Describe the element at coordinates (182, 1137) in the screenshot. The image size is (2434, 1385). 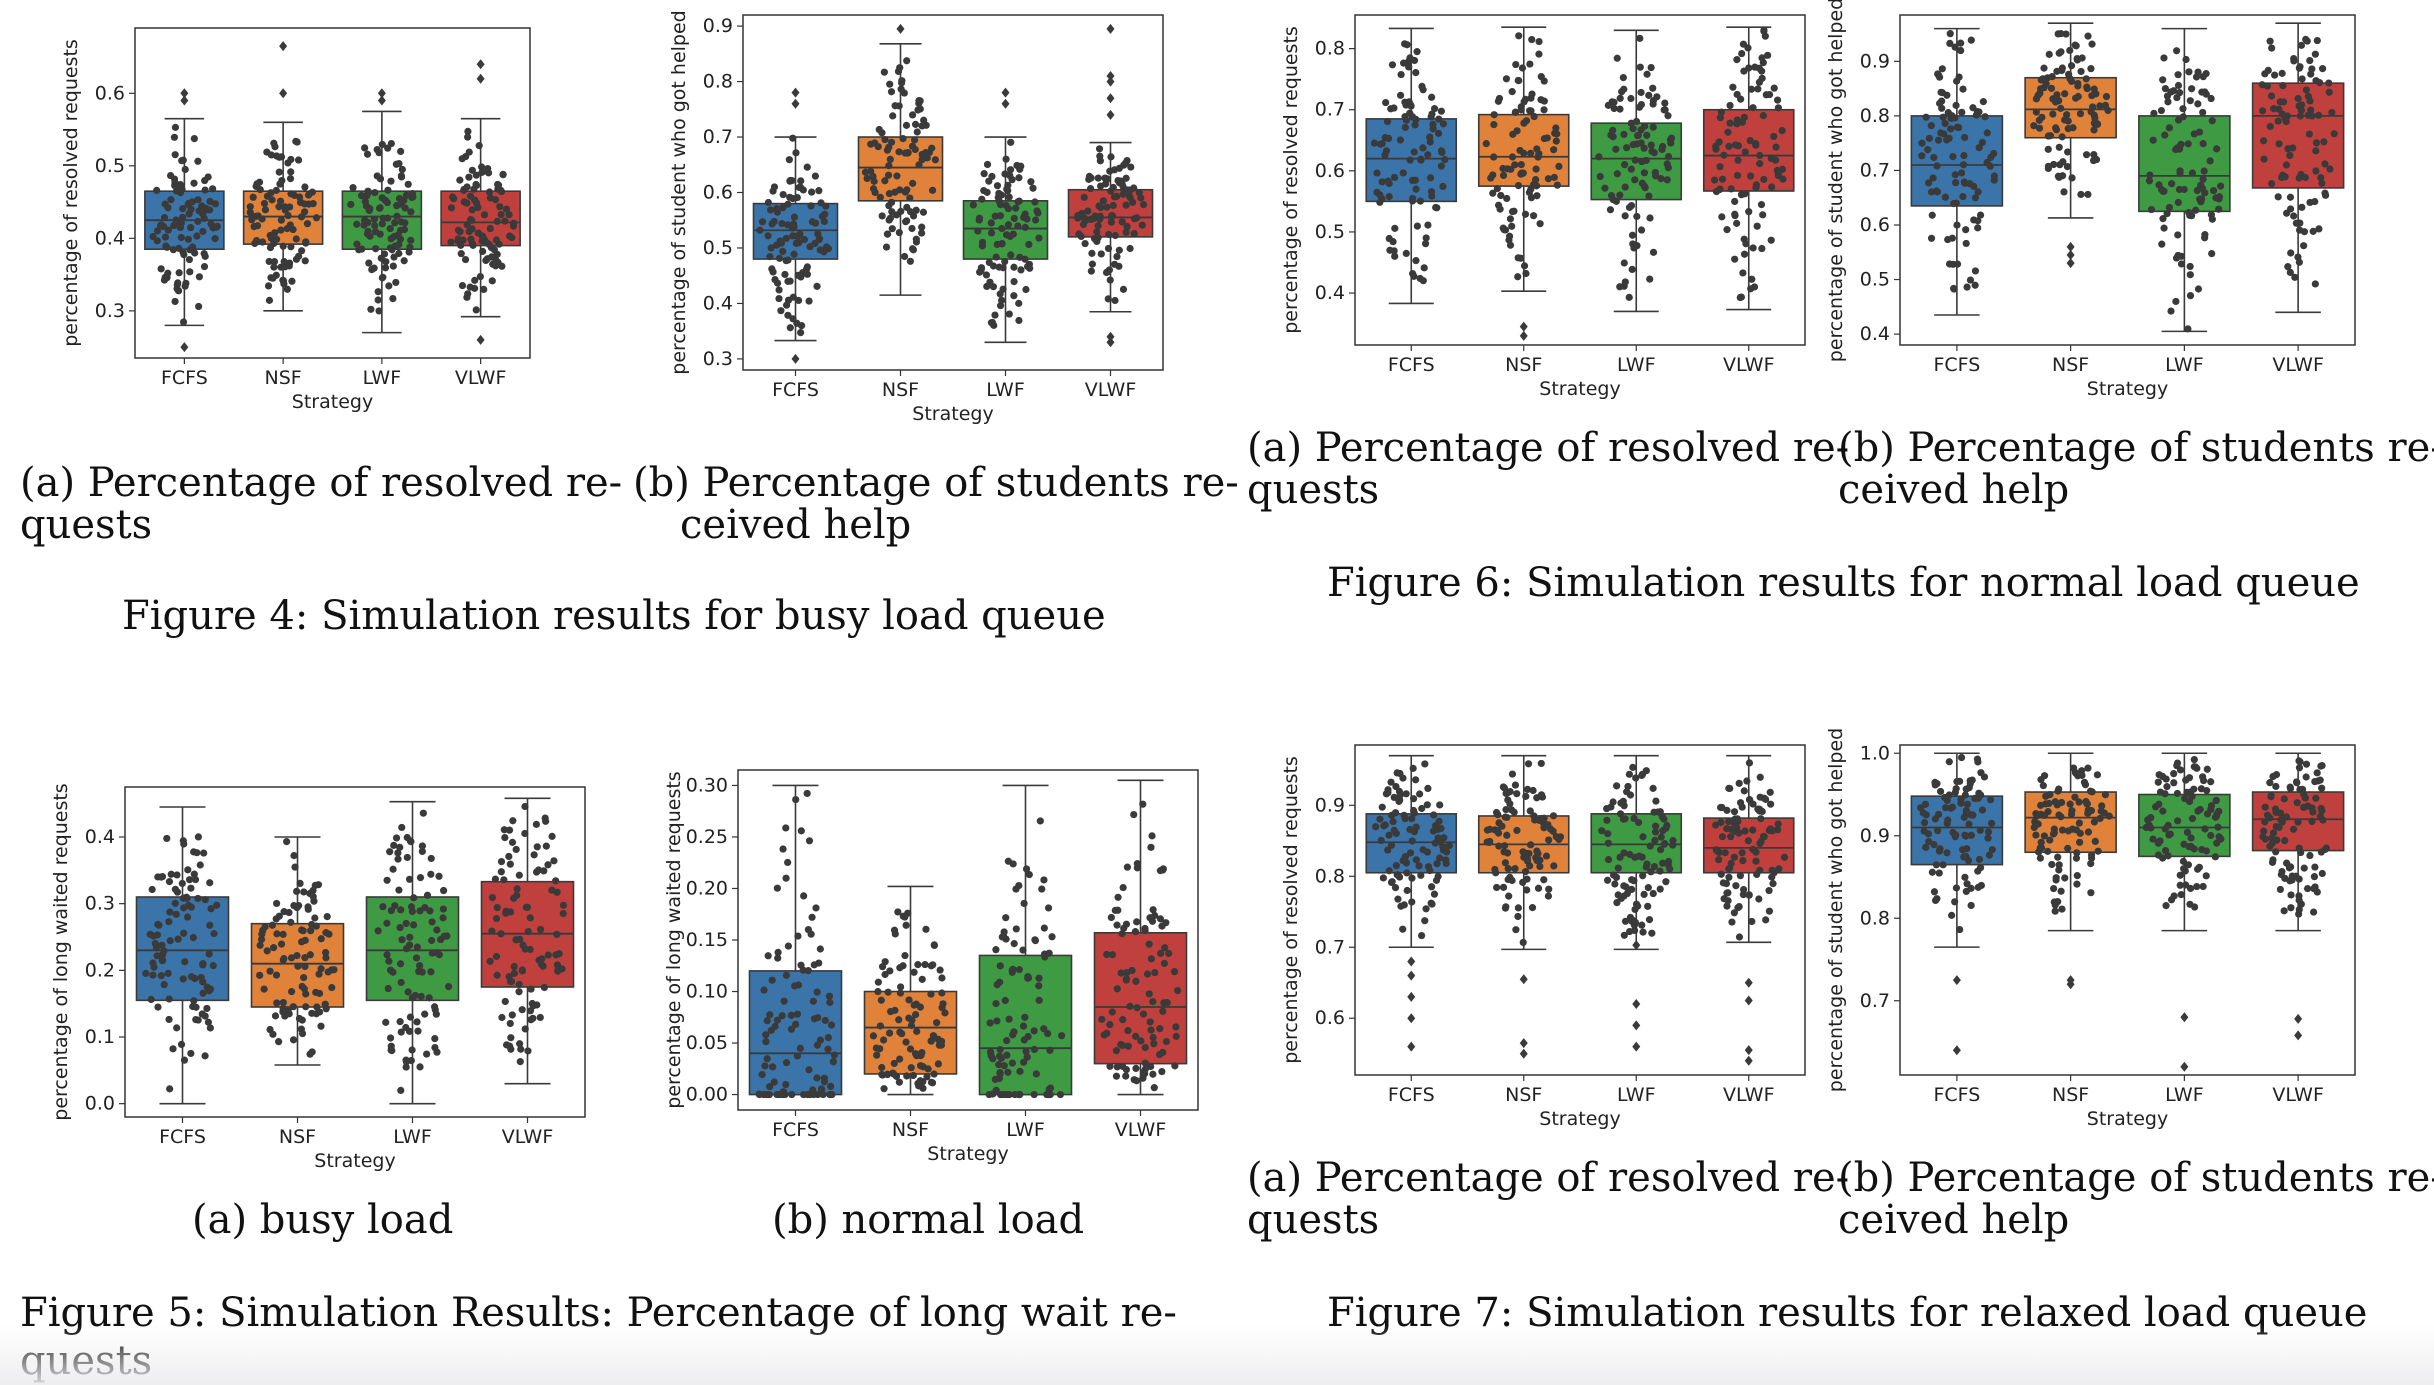
I see `c5a-xtick-label-FCFS: FCFS` at that location.